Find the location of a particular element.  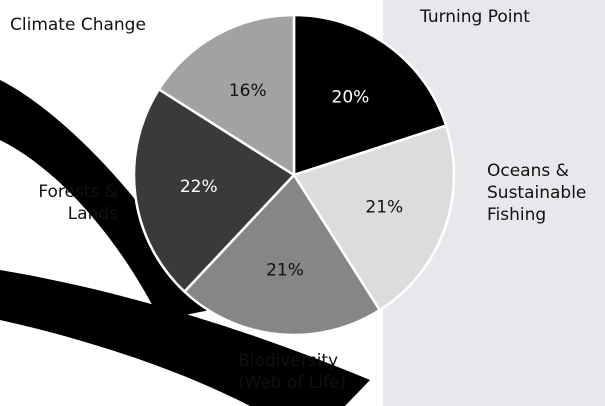

value-label: 20% is located at coordinates (351, 97).